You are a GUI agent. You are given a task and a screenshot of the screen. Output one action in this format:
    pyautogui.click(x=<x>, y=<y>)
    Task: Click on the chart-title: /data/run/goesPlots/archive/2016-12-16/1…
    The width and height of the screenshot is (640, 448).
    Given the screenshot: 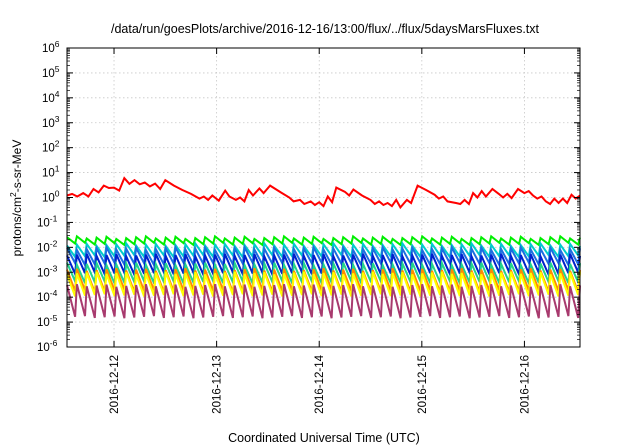 What is the action you would take?
    pyautogui.click(x=325, y=29)
    